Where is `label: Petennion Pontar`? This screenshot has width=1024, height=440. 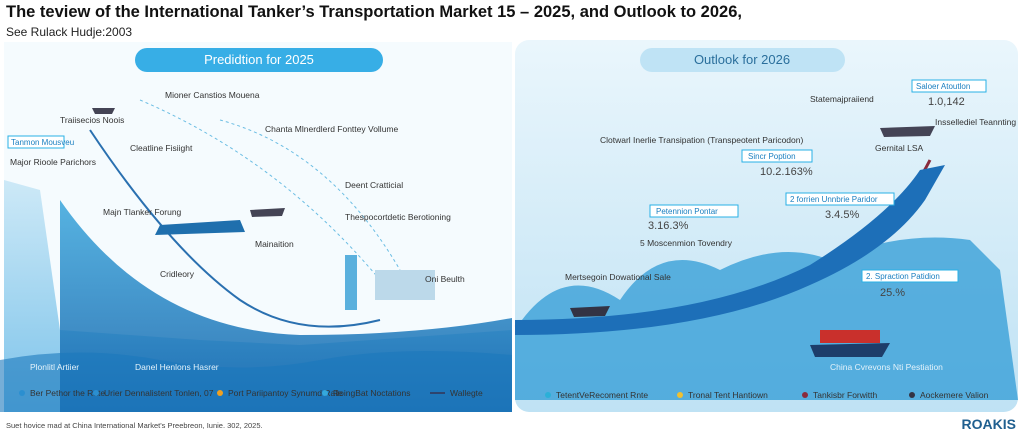
label: Petennion Pontar is located at coordinates (687, 211).